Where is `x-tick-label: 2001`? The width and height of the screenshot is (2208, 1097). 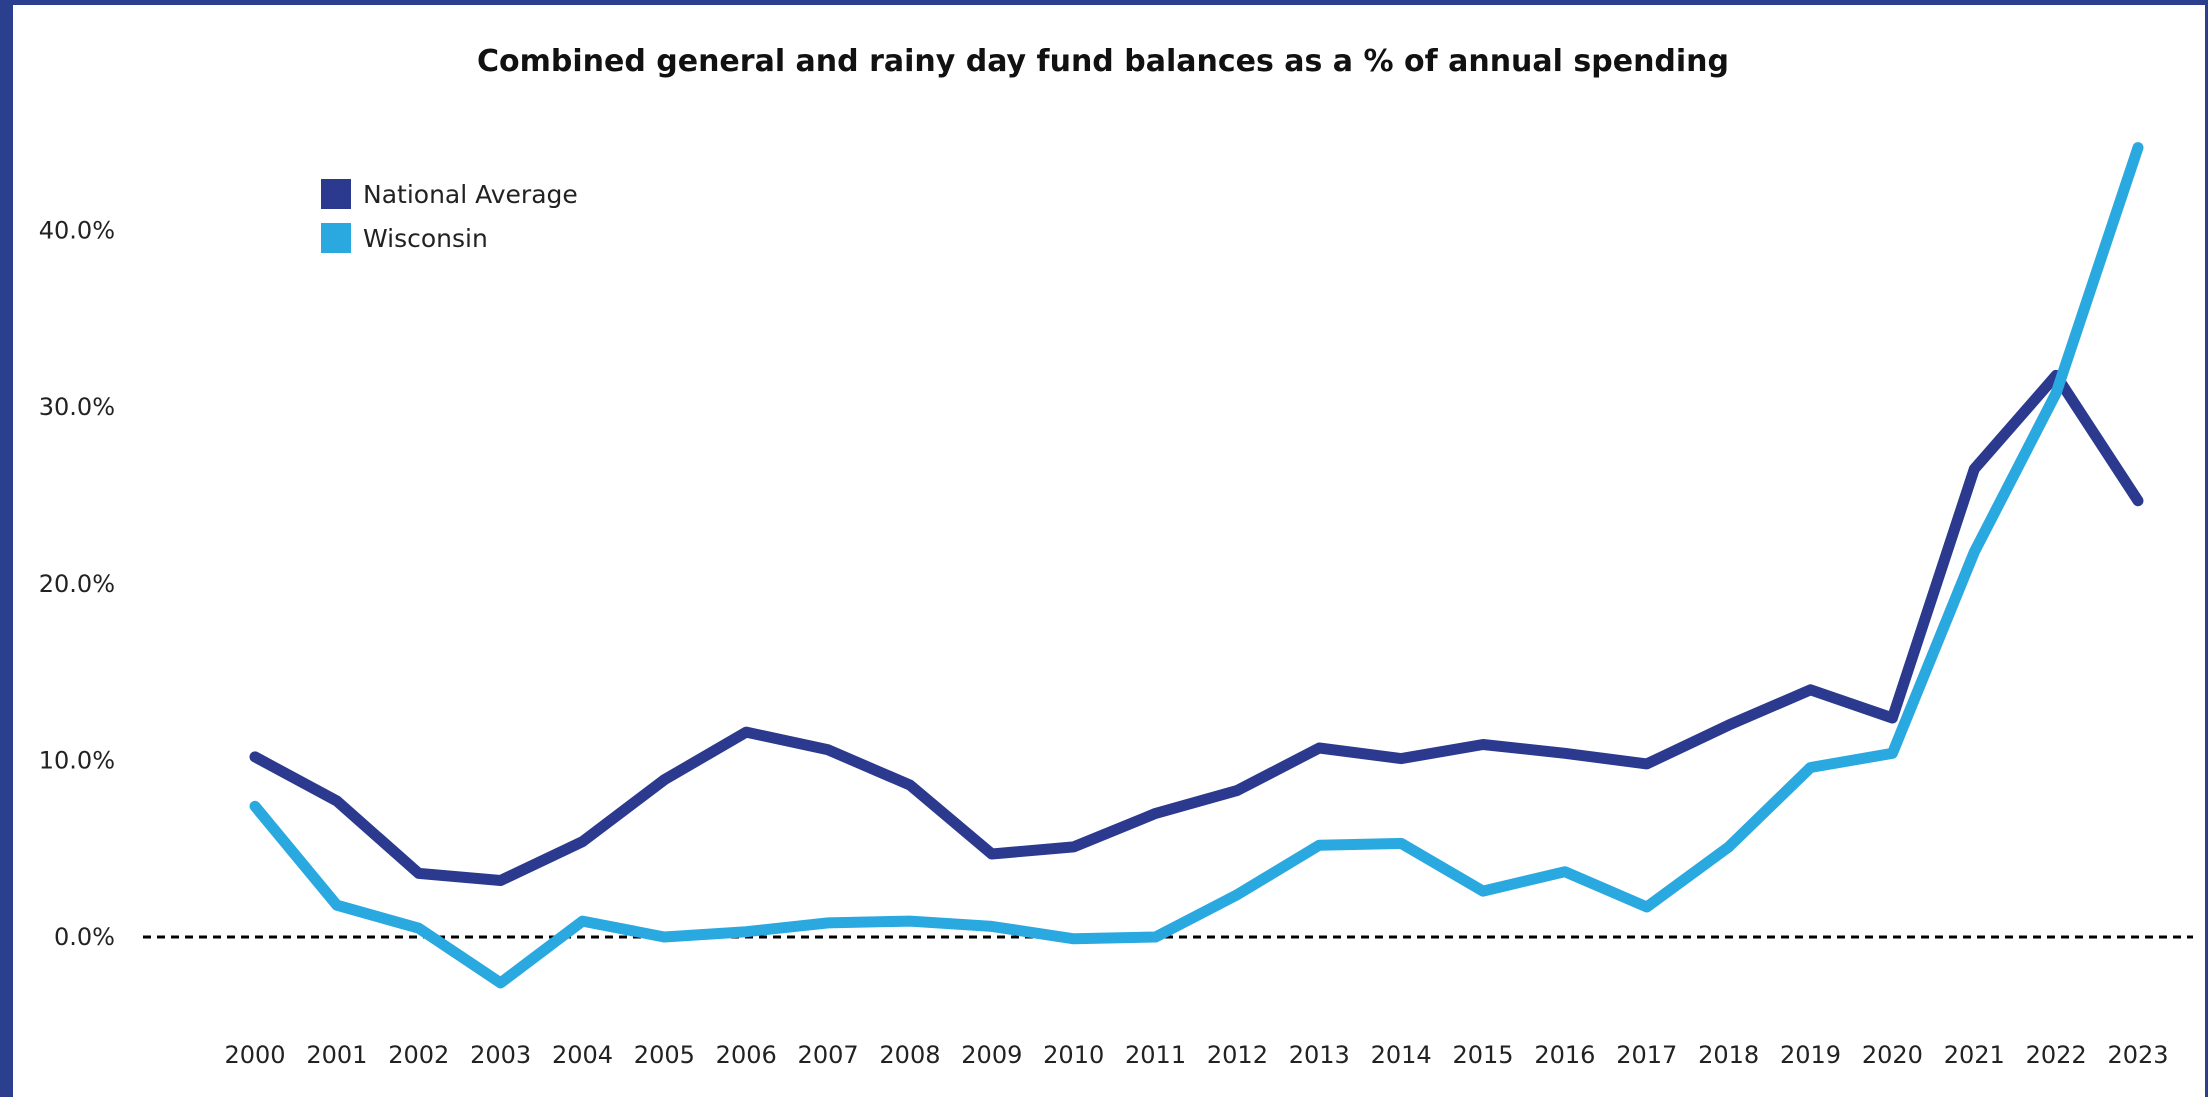 x-tick-label: 2001 is located at coordinates (336, 1055).